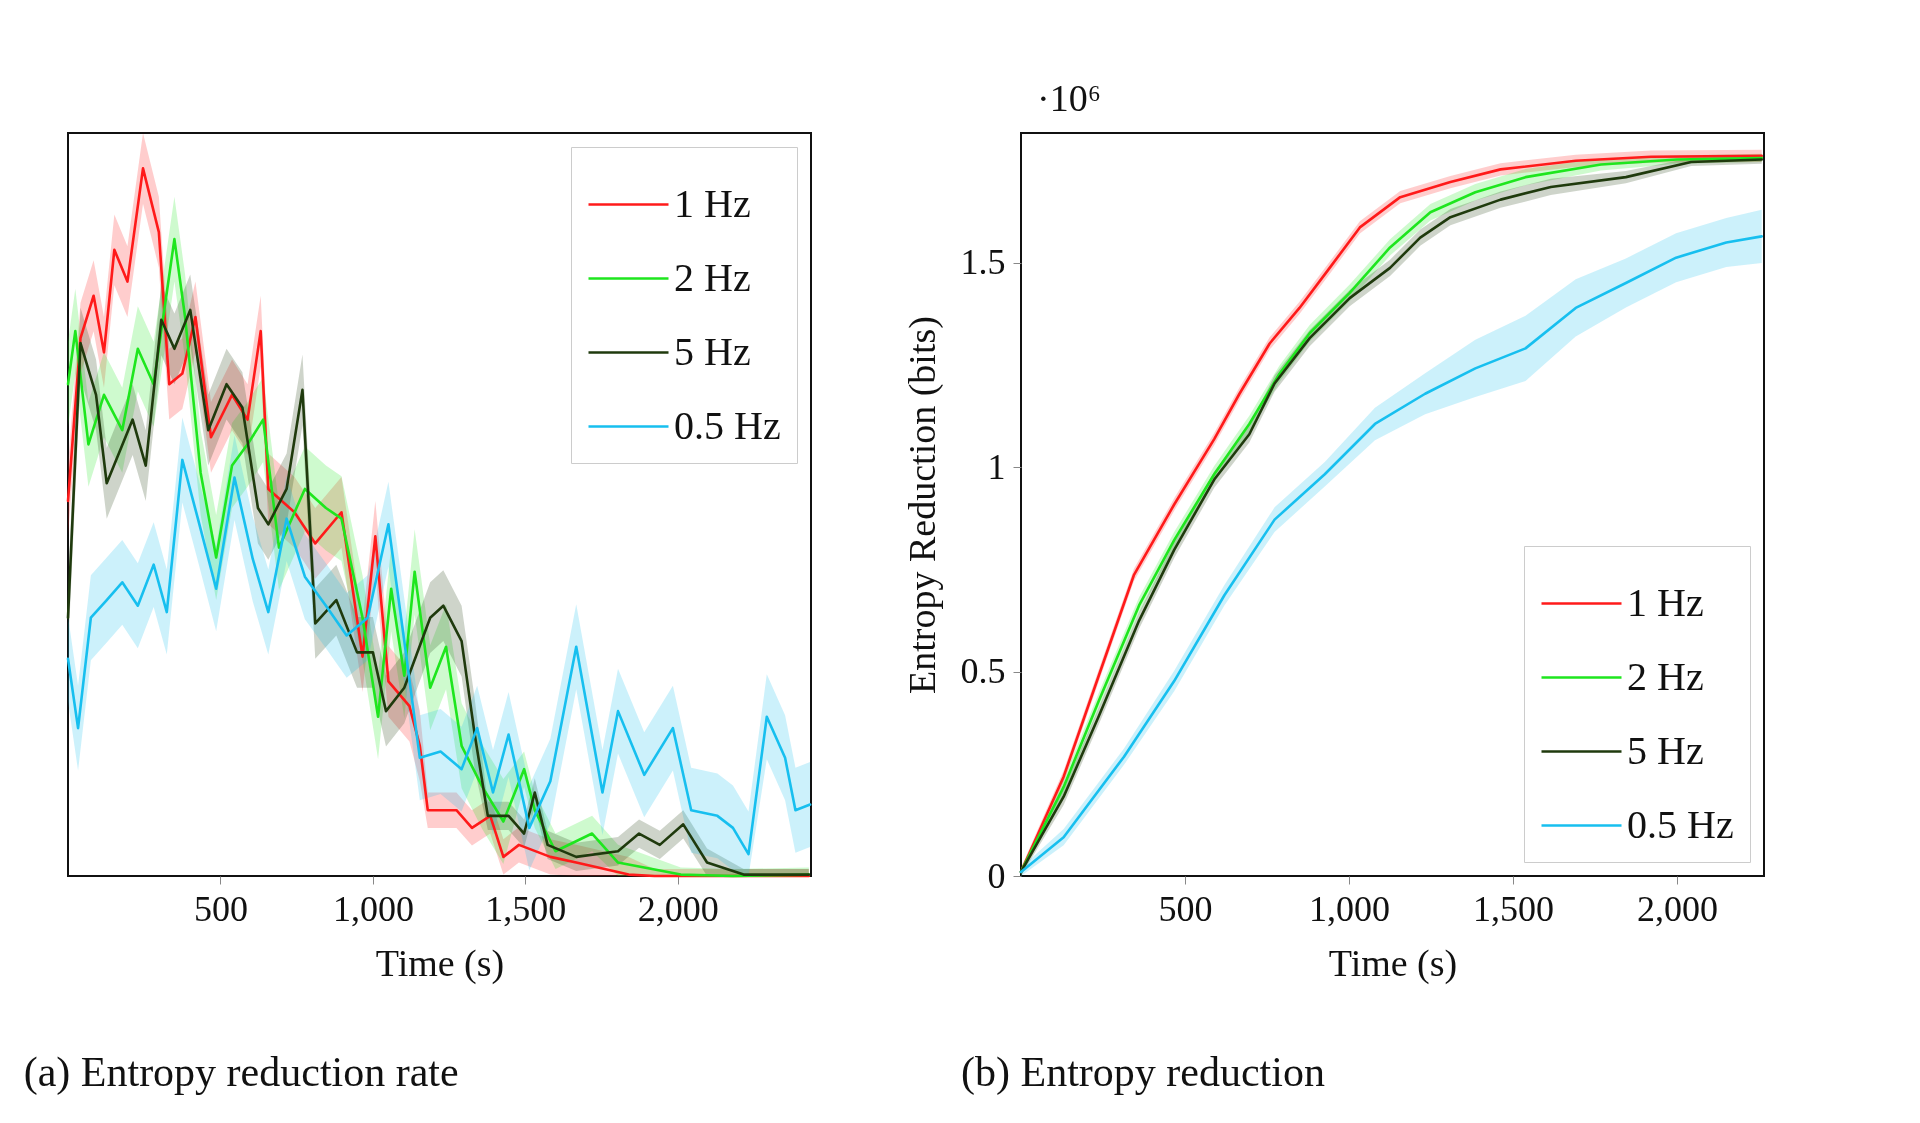 Image resolution: width=1920 pixels, height=1123 pixels. What do you see at coordinates (922, 505) in the screenshot?
I see `y-axis-title: Entropy Reduction (bits)` at bounding box center [922, 505].